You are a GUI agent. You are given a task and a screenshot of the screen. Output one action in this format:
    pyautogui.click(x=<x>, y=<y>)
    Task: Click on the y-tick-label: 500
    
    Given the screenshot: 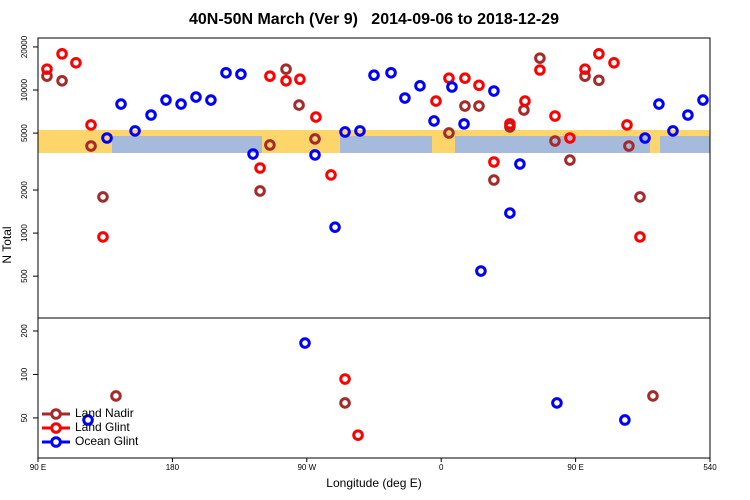 What is the action you would take?
    pyautogui.click(x=24, y=276)
    